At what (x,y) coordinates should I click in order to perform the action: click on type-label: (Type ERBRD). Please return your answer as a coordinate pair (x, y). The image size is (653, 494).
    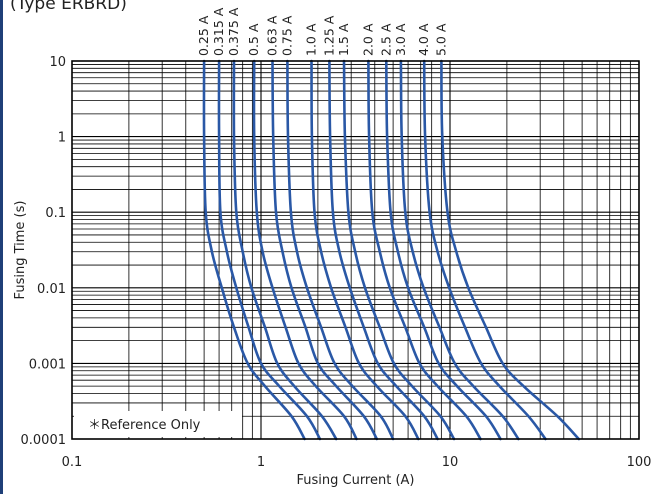
    Looking at the image, I should click on (68, 7).